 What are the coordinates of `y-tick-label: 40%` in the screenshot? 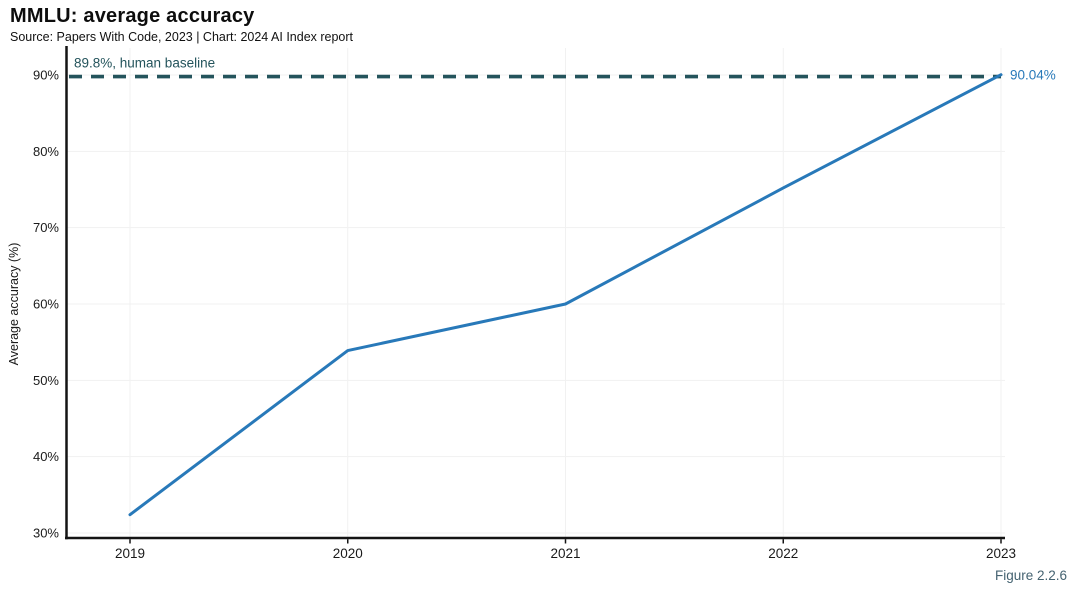 It's located at (46, 456).